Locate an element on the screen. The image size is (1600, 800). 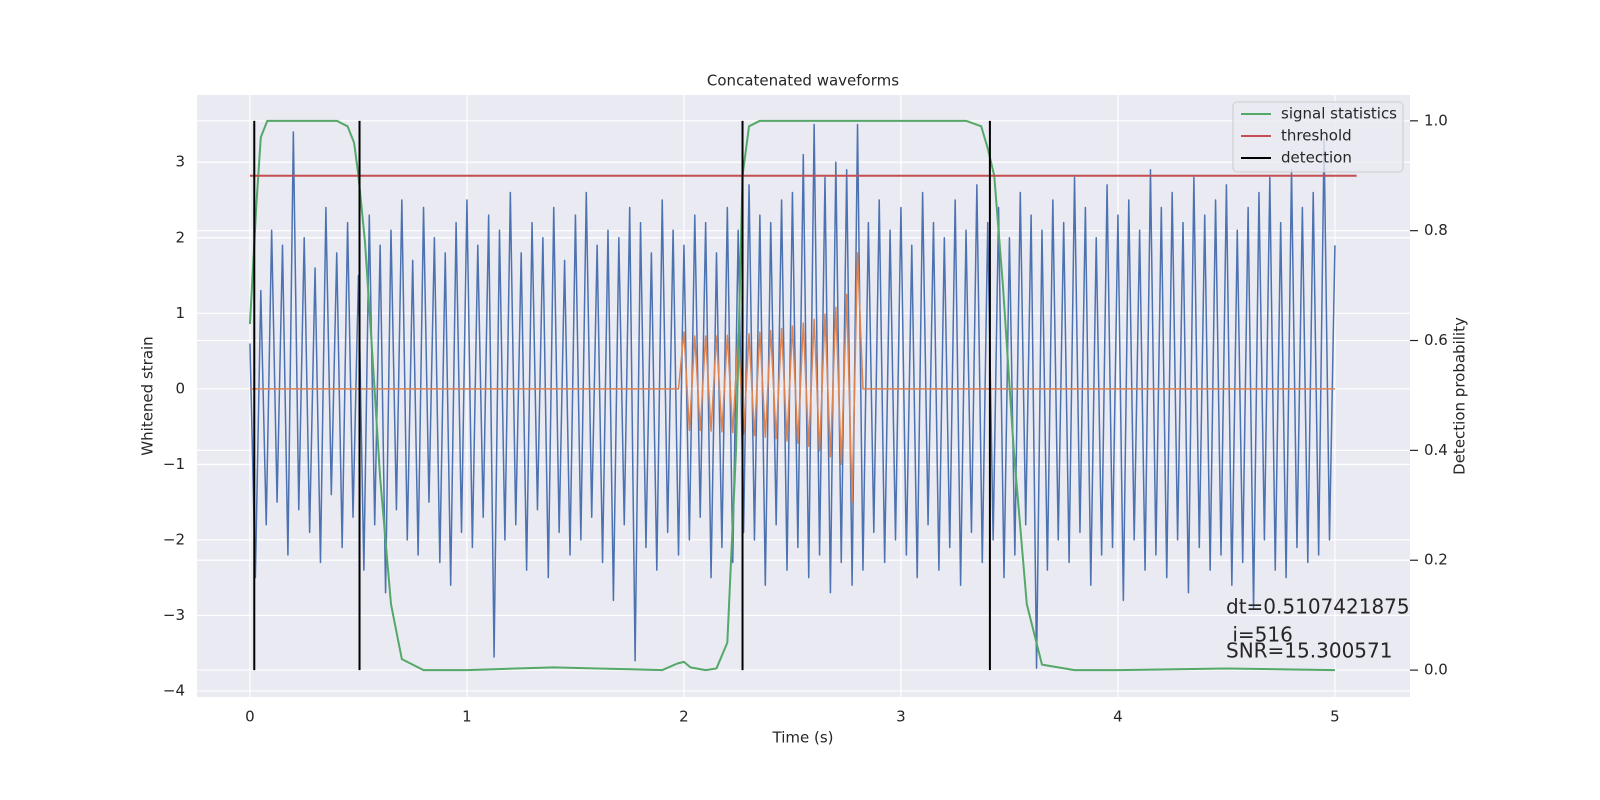
x-tick-label: 1 is located at coordinates (467, 717).